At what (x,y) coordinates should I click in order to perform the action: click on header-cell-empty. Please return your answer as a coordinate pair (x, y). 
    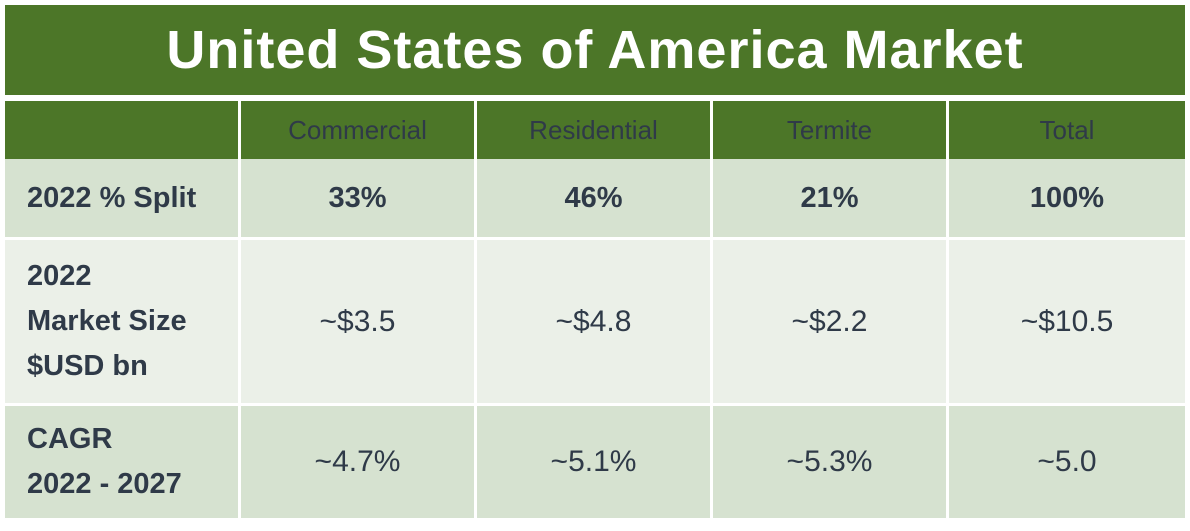
    Looking at the image, I should click on (123, 130).